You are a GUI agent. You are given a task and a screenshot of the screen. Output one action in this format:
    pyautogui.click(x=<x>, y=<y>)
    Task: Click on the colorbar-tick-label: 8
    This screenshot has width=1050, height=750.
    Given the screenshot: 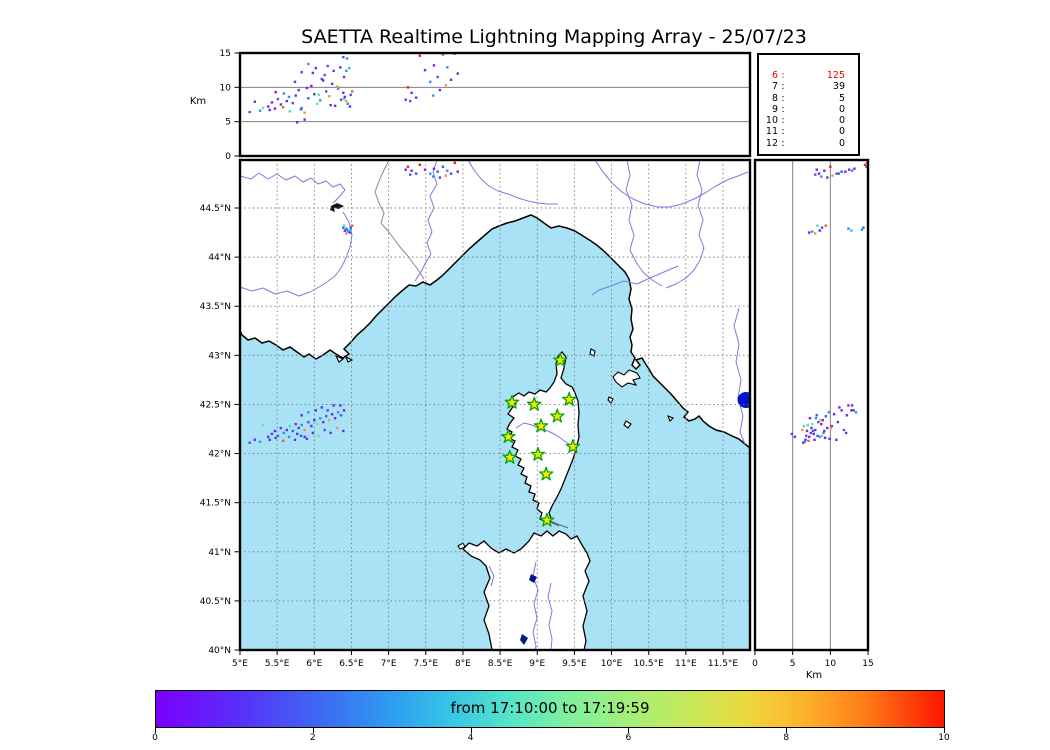 What is the action you would take?
    pyautogui.click(x=786, y=738)
    